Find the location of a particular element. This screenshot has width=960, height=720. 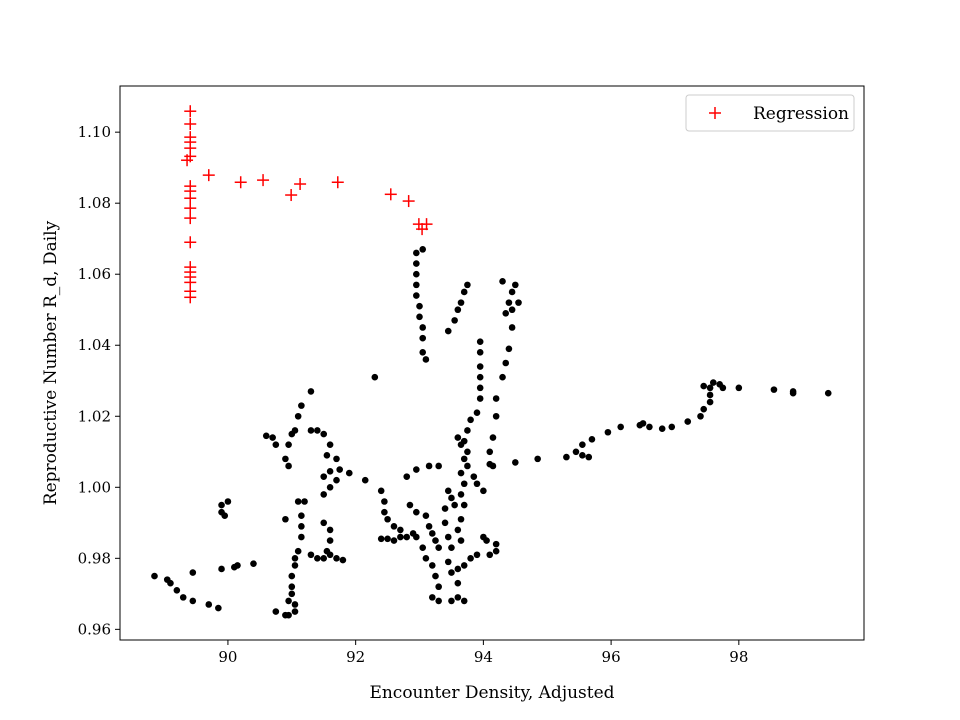

legend: Regression is located at coordinates (770, 113).